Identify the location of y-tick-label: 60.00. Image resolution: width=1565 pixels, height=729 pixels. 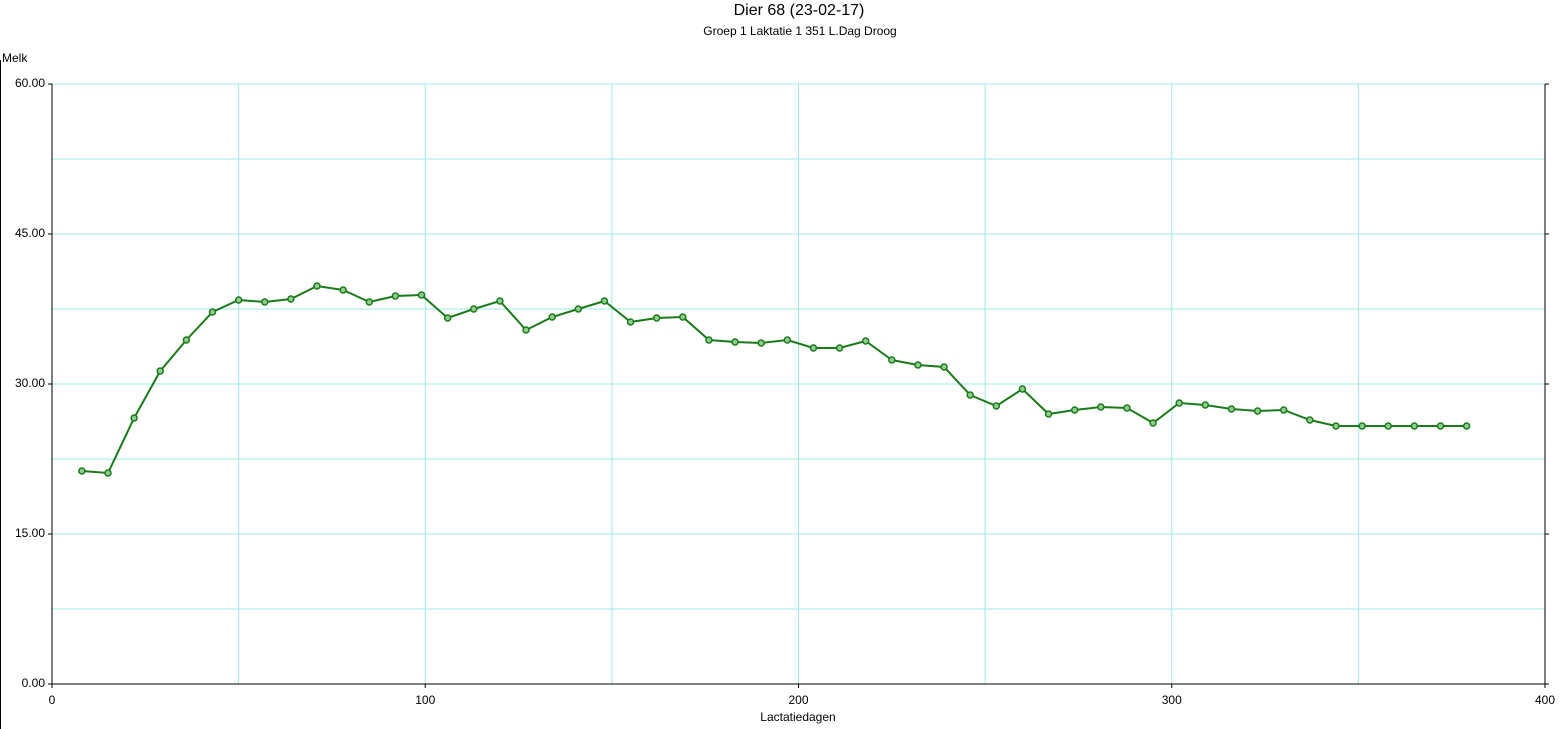
(30, 83).